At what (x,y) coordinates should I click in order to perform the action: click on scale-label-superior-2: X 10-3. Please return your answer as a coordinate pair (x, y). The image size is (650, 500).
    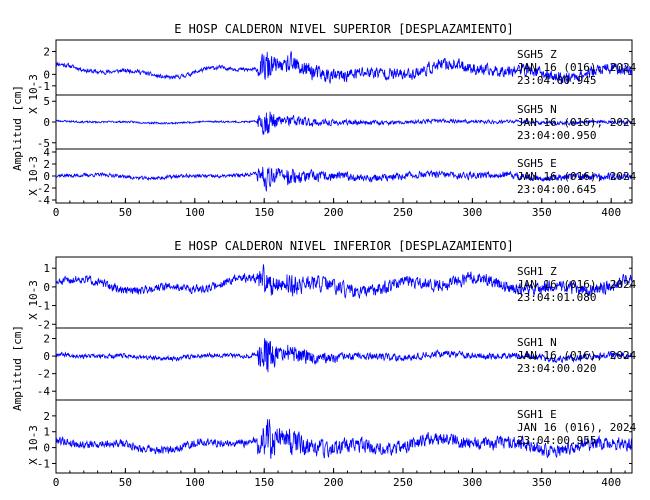
    Looking at the image, I should click on (33, 176).